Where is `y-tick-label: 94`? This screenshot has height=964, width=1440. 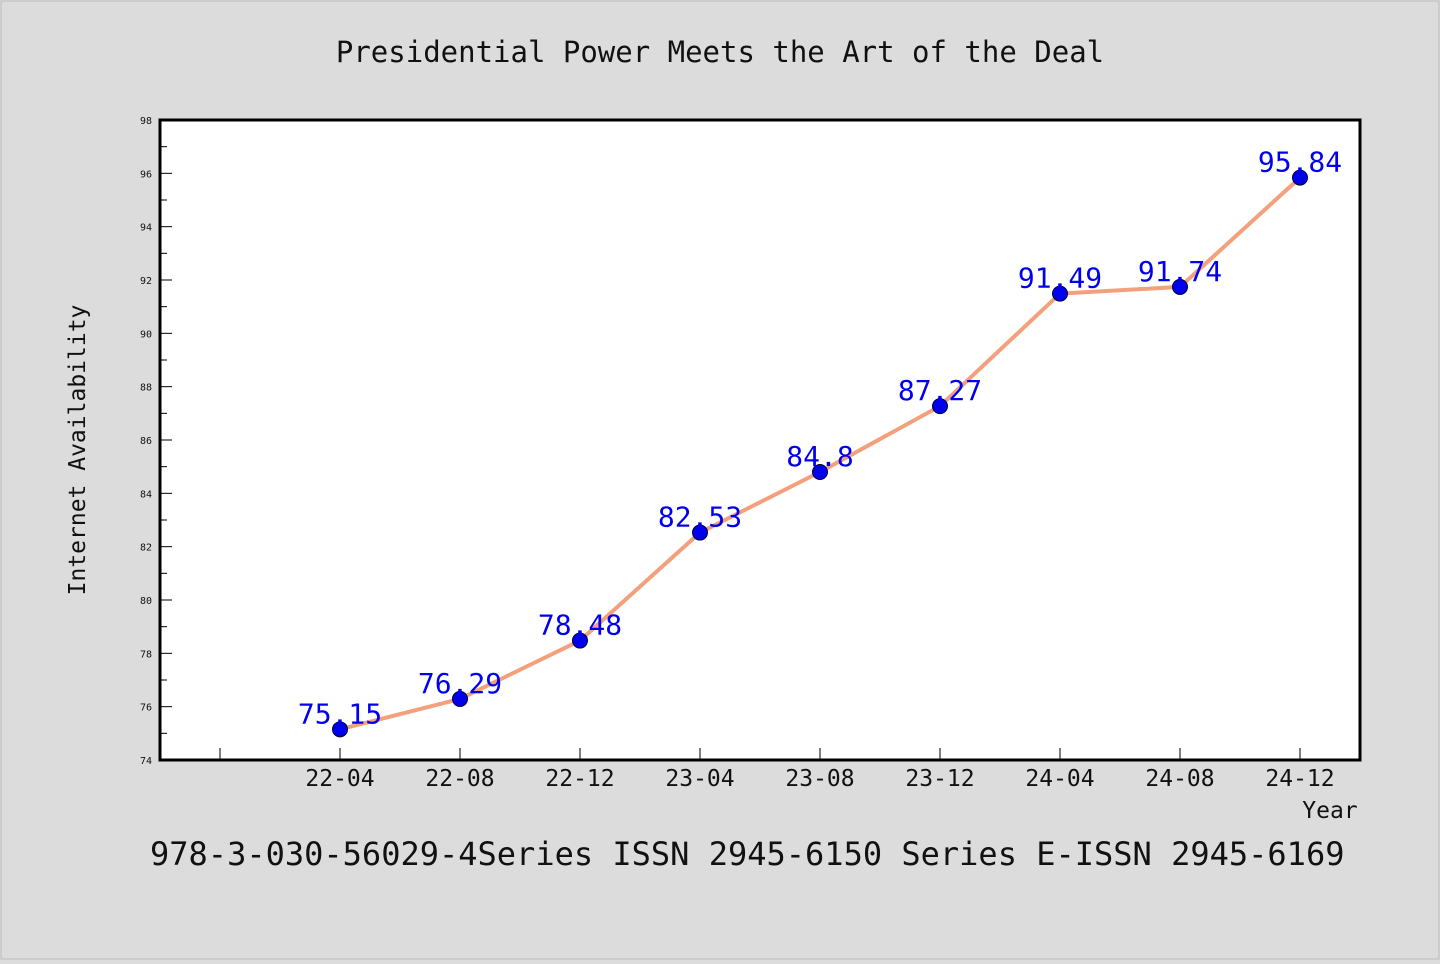
y-tick-label: 94 is located at coordinates (146, 228).